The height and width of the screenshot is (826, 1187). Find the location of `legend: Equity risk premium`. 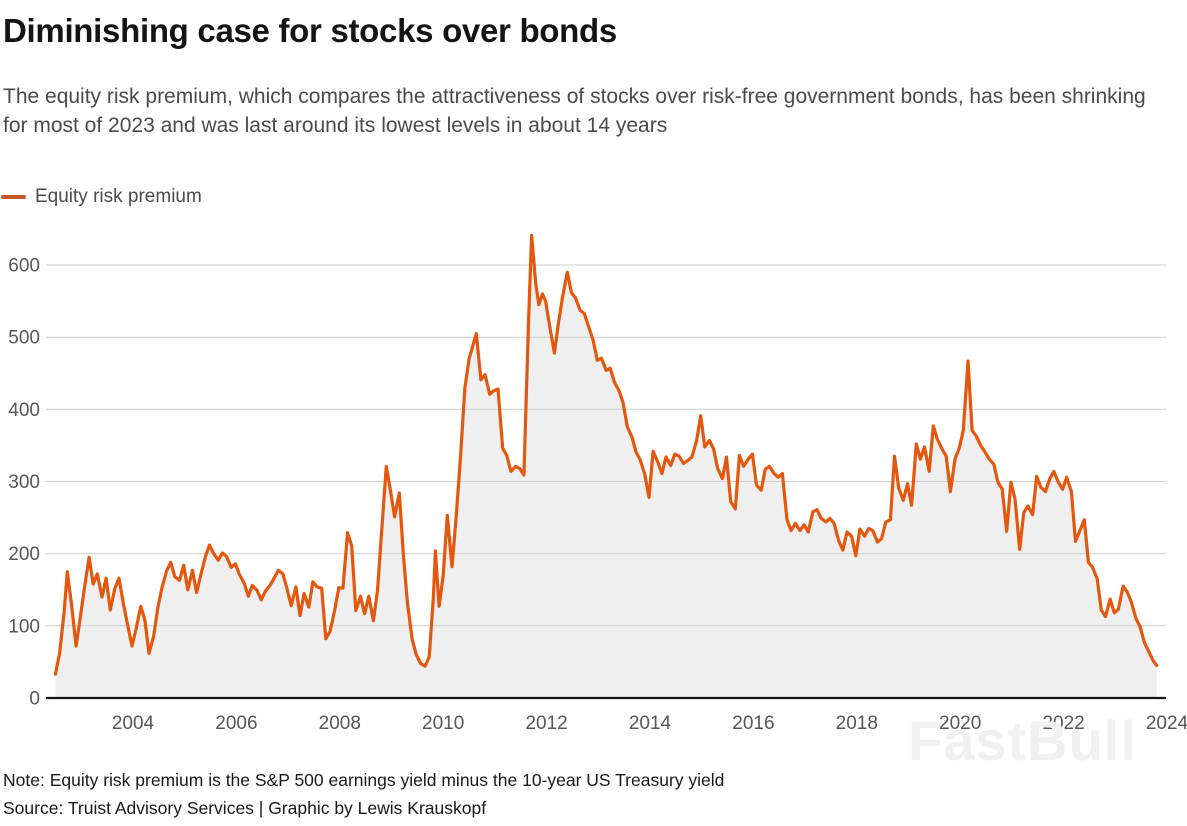

legend: Equity risk premium is located at coordinates (101, 197).